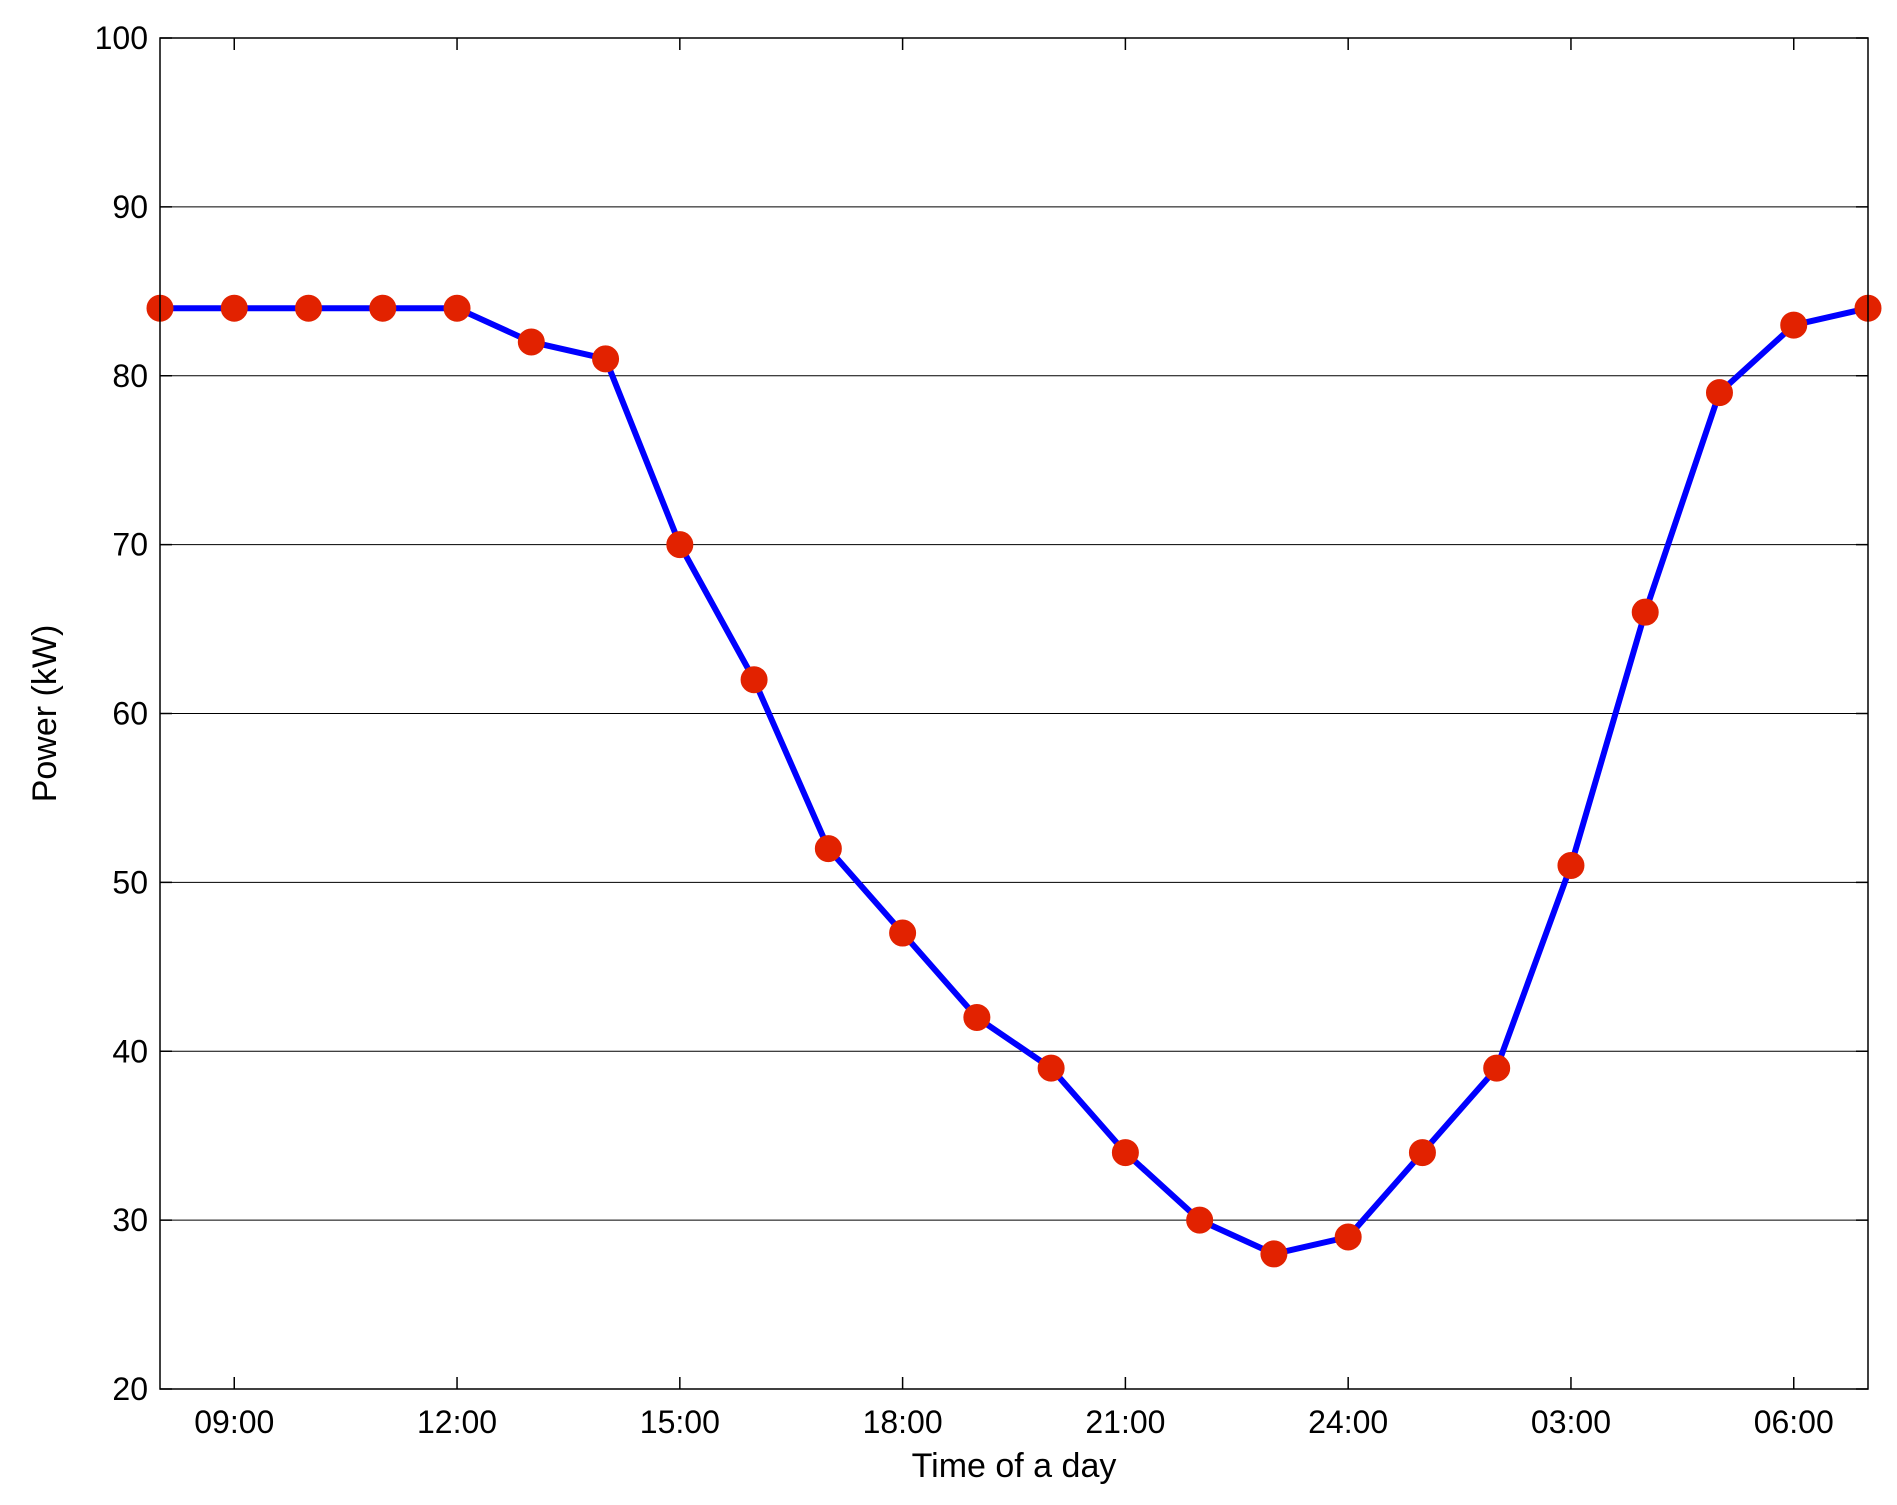  Describe the element at coordinates (130, 376) in the screenshot. I see `y-tick-label: 80` at that location.